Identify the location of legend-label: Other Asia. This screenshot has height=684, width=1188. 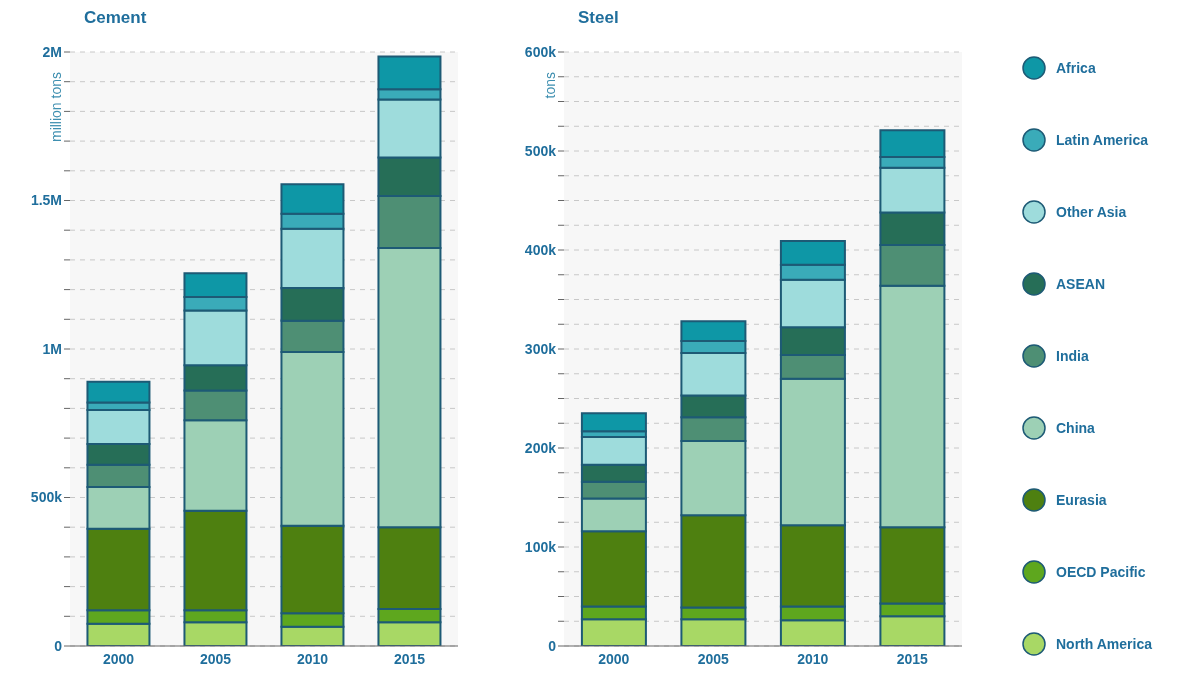
(1091, 212).